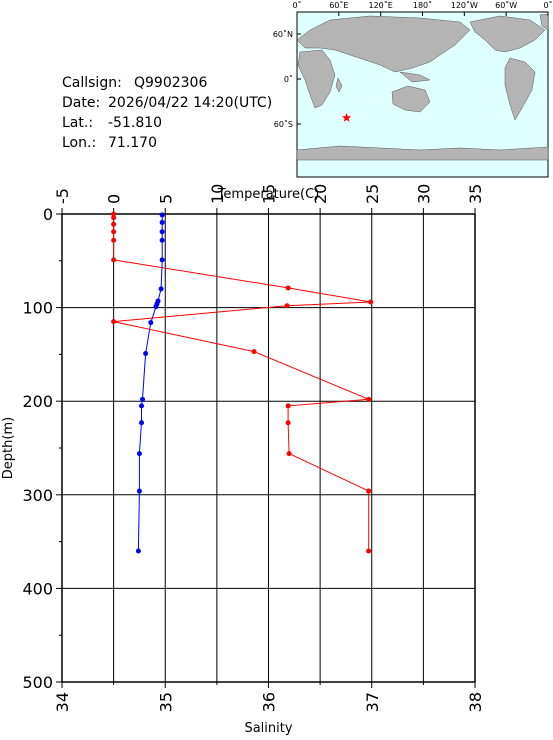  Describe the element at coordinates (62, 196) in the screenshot. I see `x-tick-label: -5` at that location.